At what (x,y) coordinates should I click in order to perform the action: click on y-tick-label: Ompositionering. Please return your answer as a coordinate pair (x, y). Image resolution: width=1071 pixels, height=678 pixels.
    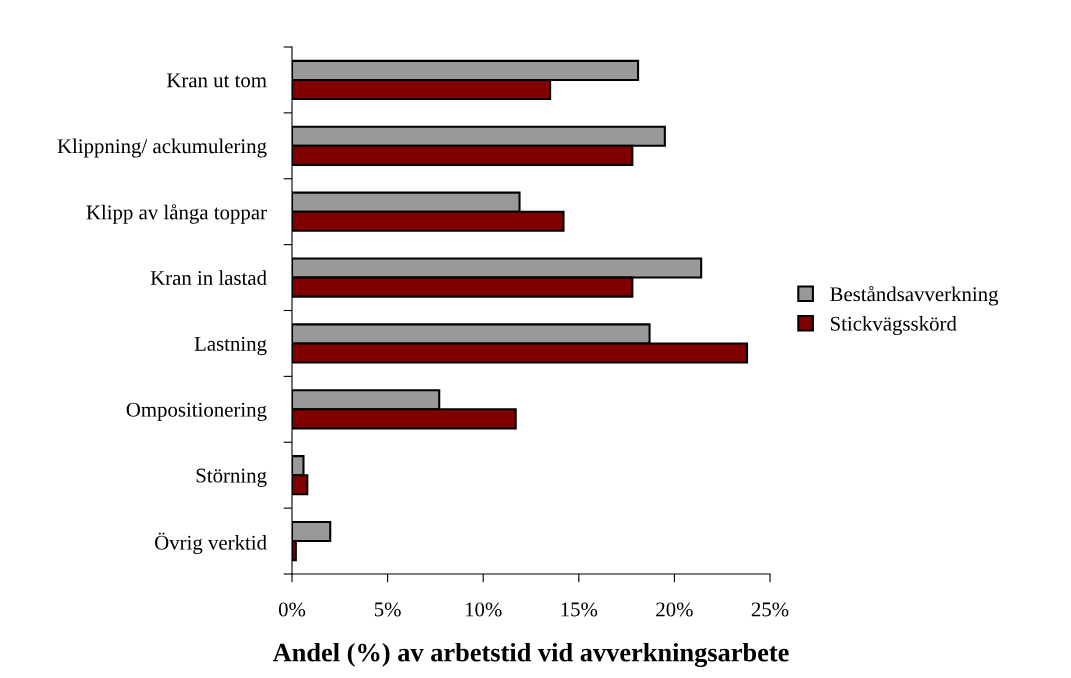
    Looking at the image, I should click on (196, 412).